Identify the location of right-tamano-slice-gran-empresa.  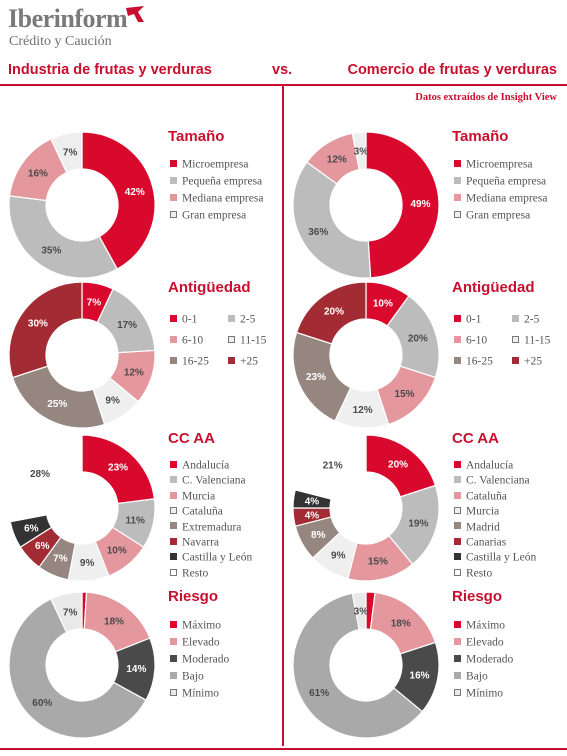
(359, 151).